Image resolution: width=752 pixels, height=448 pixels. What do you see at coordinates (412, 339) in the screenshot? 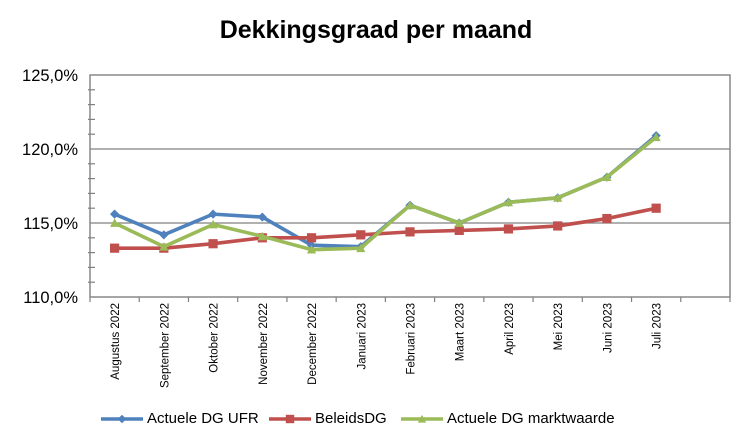
I see `x-tick-label: Februari 2023` at bounding box center [412, 339].